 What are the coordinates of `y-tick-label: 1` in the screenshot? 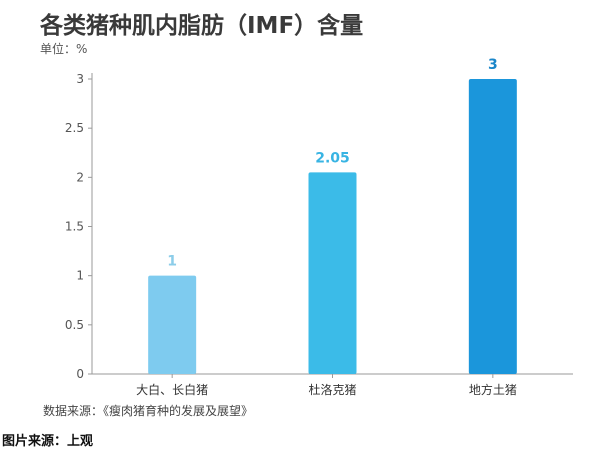 It's located at (80, 276).